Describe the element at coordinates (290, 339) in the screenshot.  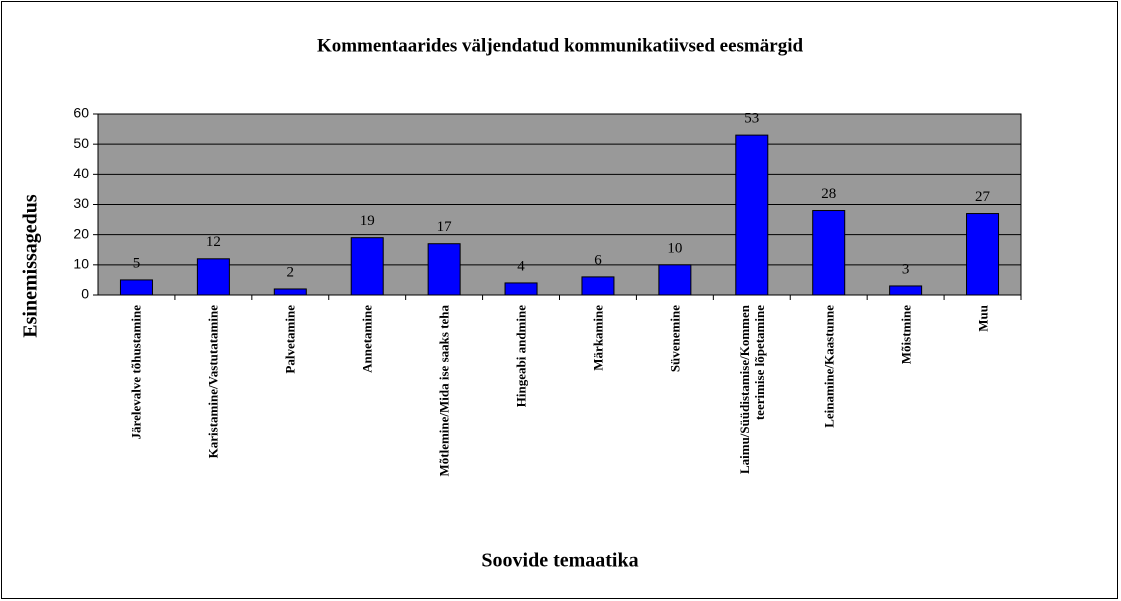
I see `x-tick-label: Palvetamine` at that location.